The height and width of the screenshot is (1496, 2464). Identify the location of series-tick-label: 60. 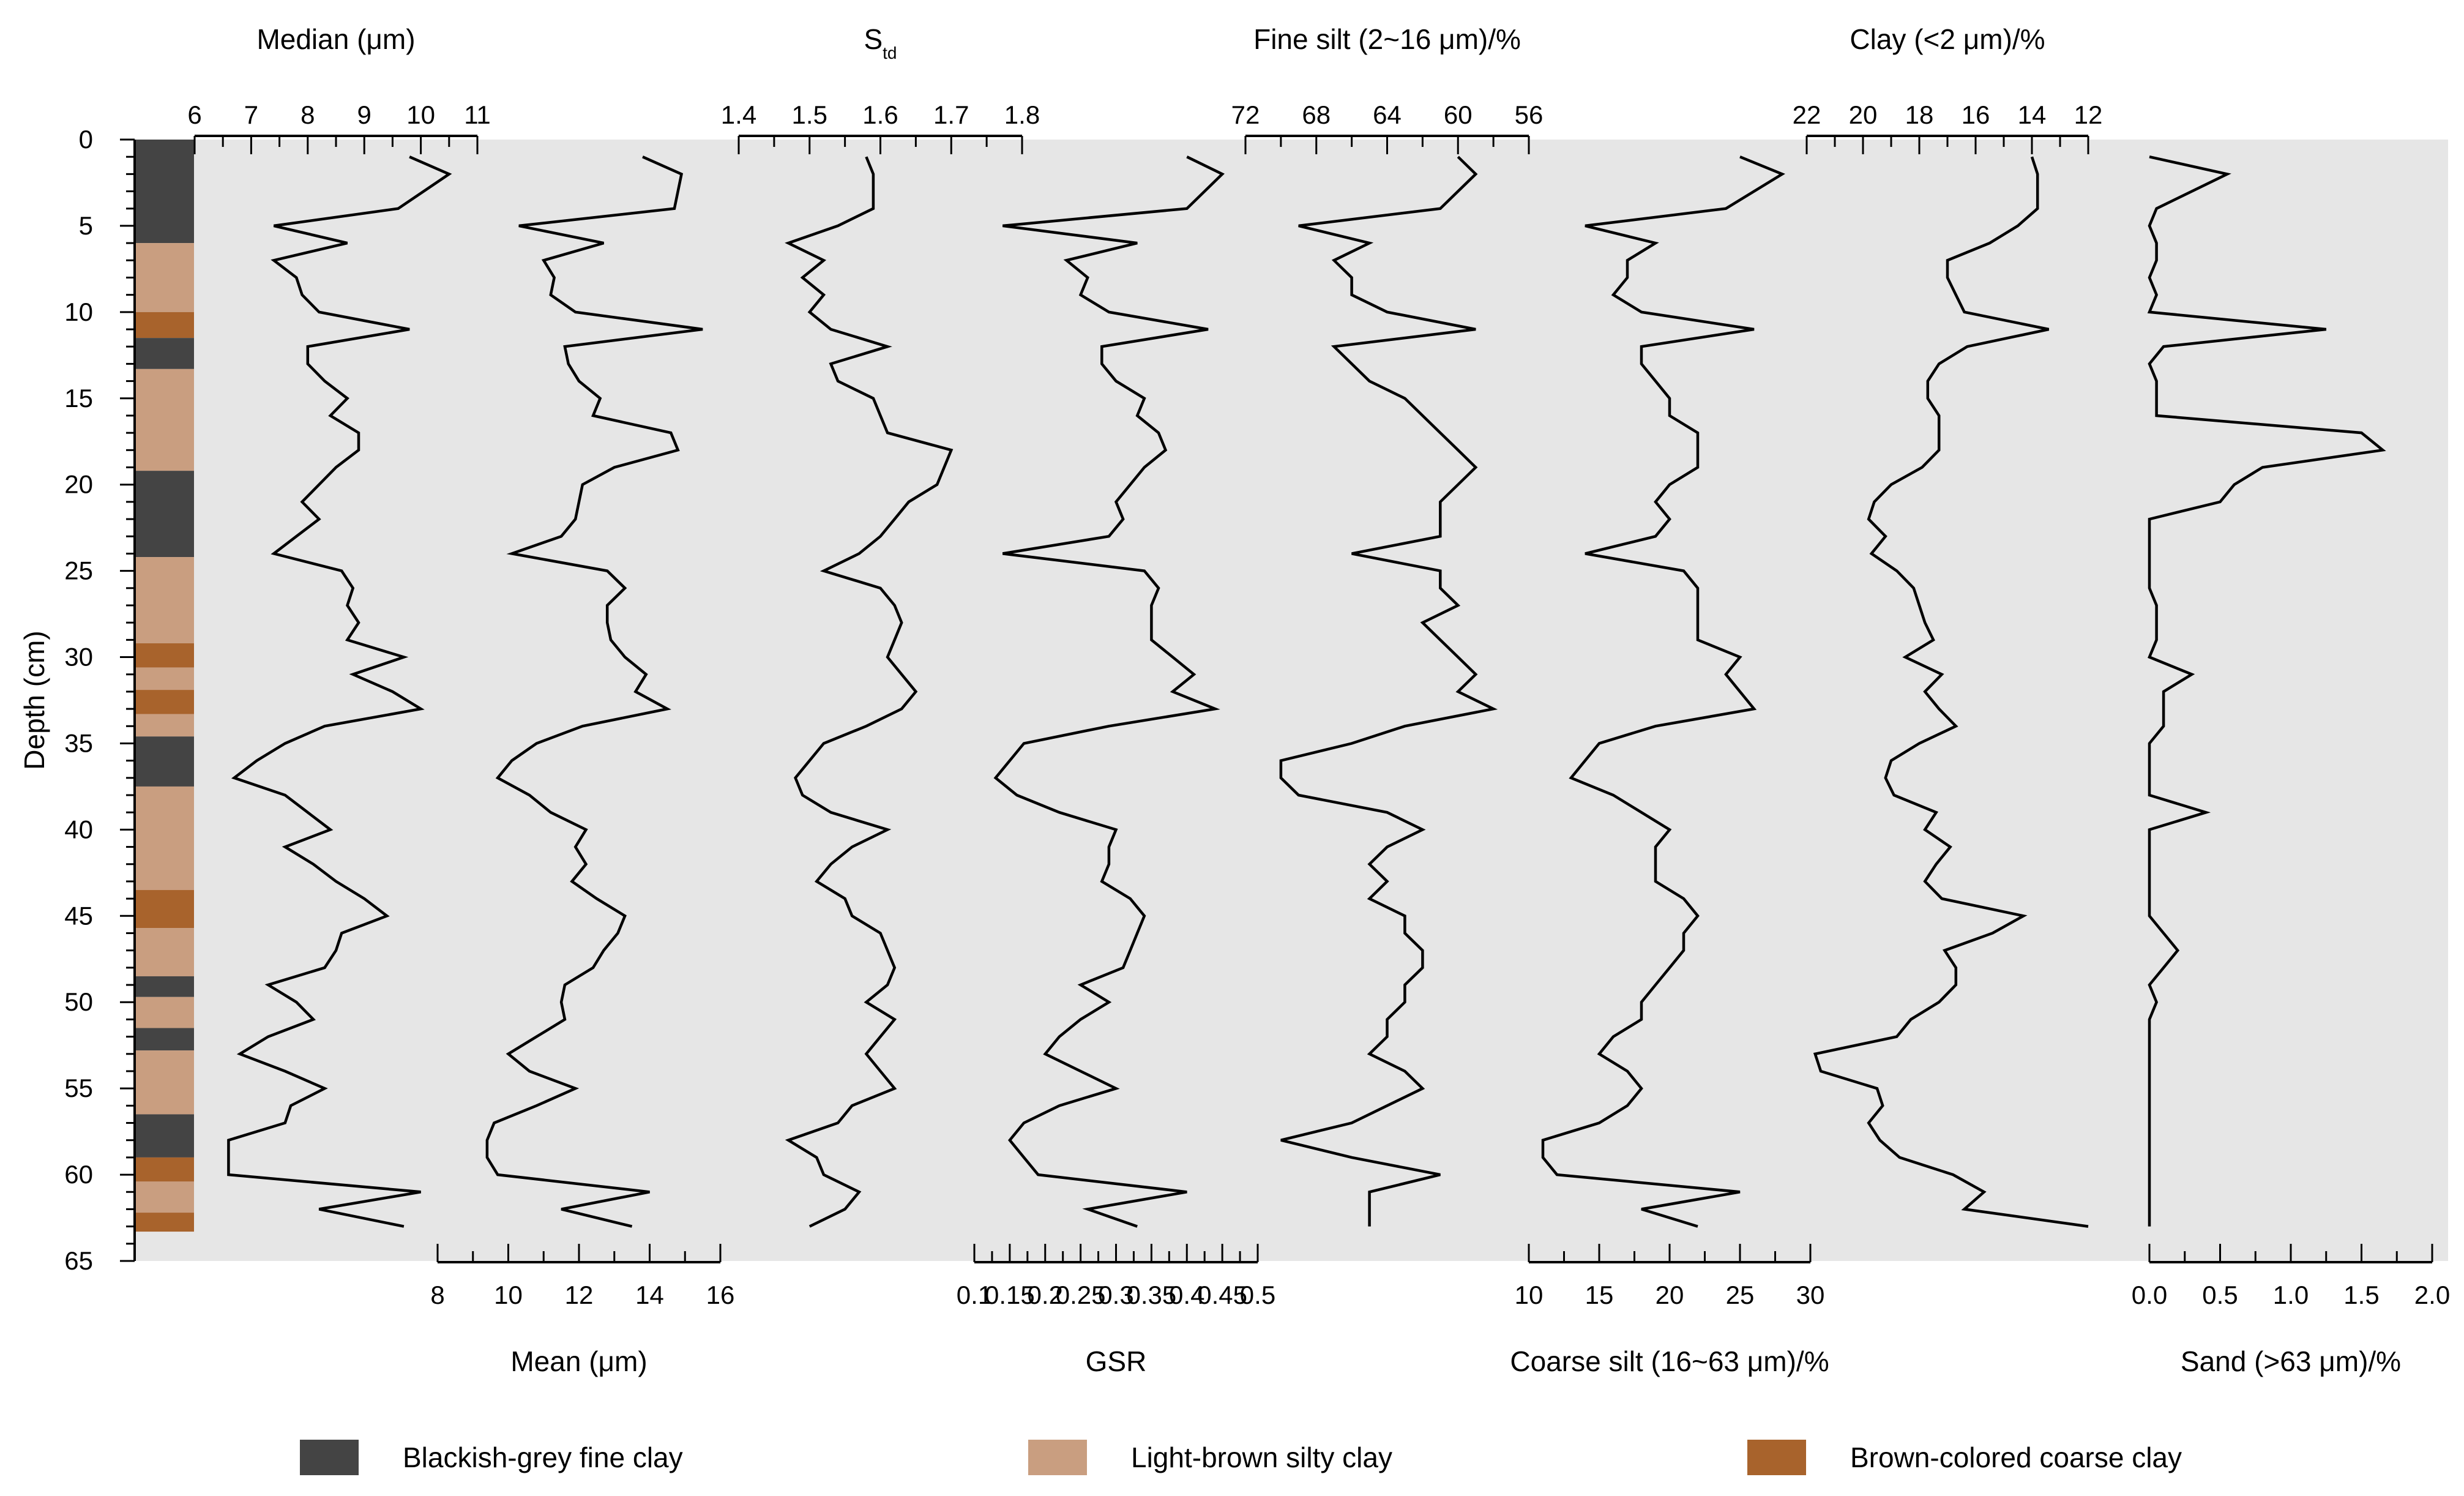
(1458, 114).